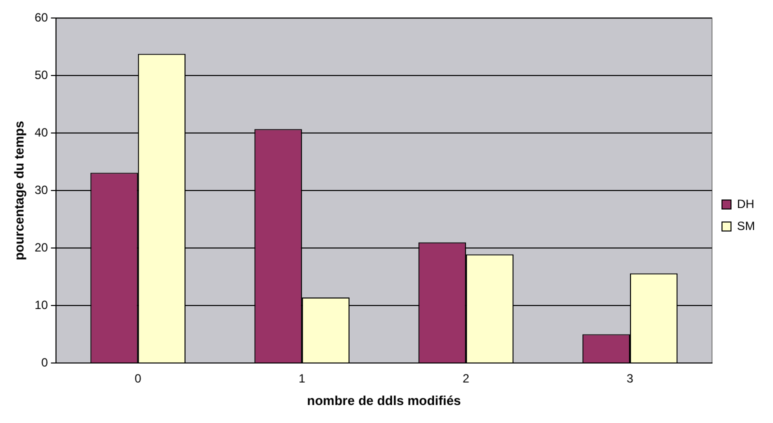 This screenshot has height=423, width=773. What do you see at coordinates (384, 400) in the screenshot?
I see `x-axis-title: nombre de ddls modifiés` at bounding box center [384, 400].